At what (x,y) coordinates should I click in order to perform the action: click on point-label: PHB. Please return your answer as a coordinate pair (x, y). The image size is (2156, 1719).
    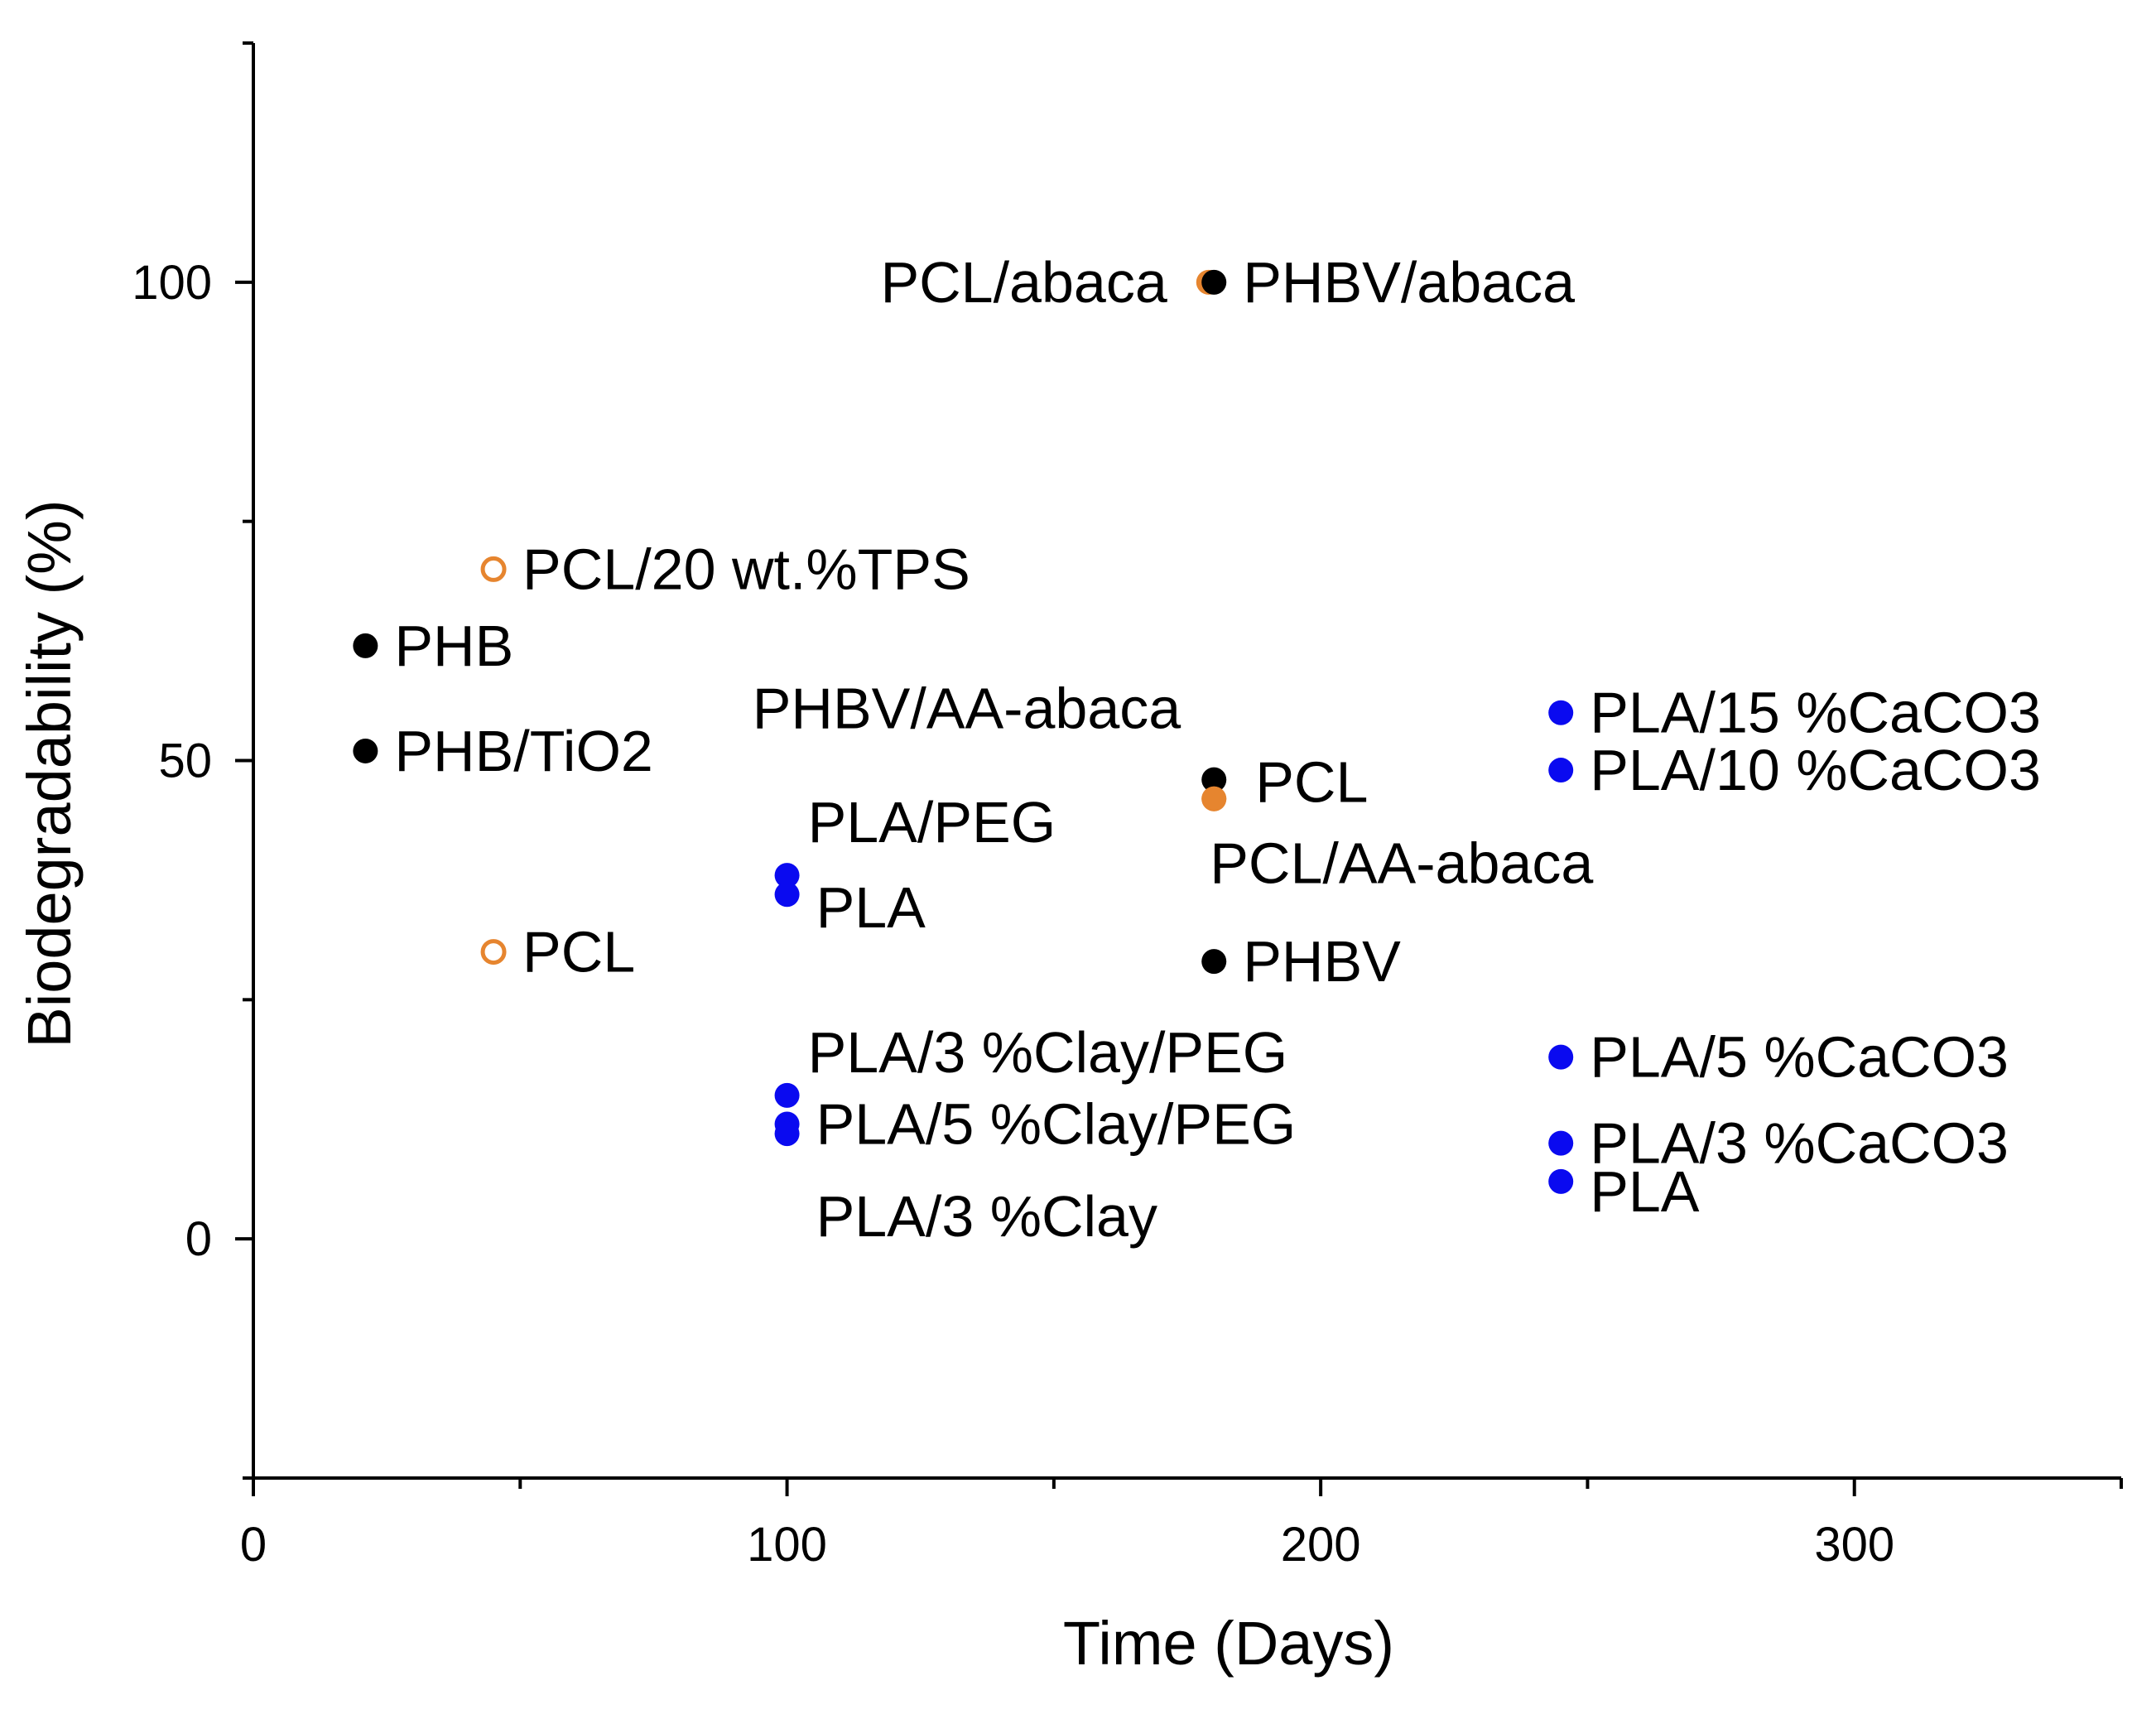
    Looking at the image, I should click on (453, 646).